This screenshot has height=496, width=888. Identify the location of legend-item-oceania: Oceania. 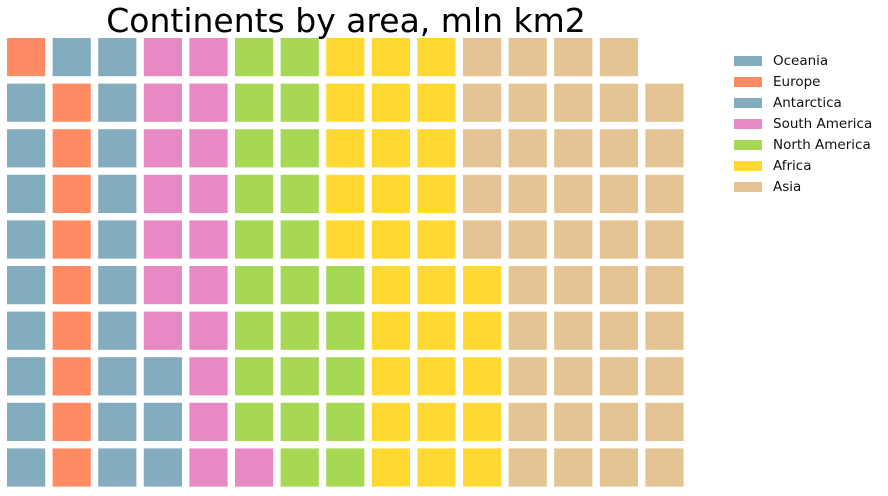
(803, 60).